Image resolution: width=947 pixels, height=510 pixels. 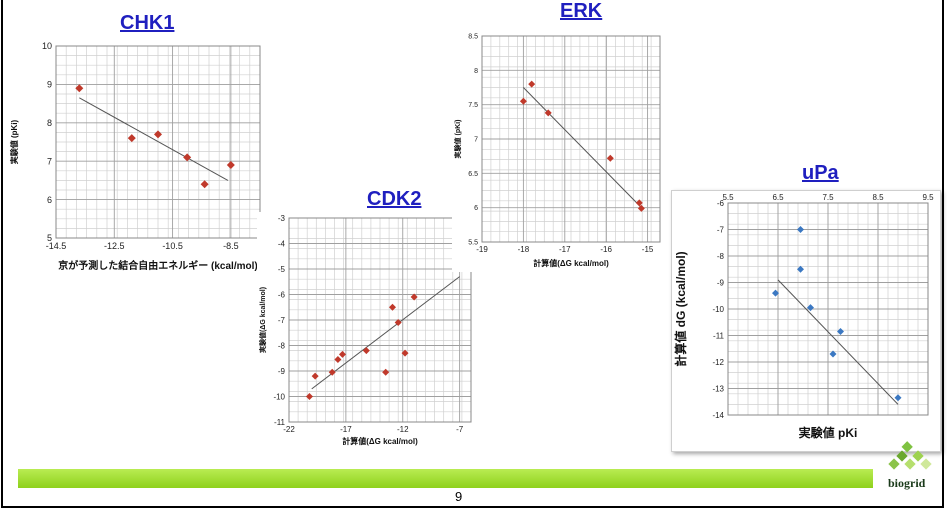 I want to click on y-axis-label: 実験値(ΔG kcal/mol), so click(x=262, y=320).